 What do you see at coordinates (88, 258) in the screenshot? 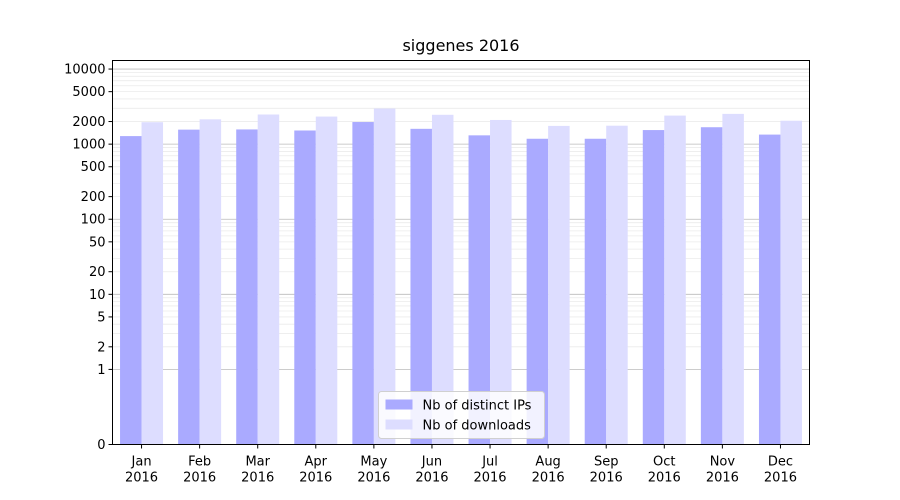
I see `y-axis: 0 1 2 5 10 20 50 100 200 500 1000 2000 5000 10000` at bounding box center [88, 258].